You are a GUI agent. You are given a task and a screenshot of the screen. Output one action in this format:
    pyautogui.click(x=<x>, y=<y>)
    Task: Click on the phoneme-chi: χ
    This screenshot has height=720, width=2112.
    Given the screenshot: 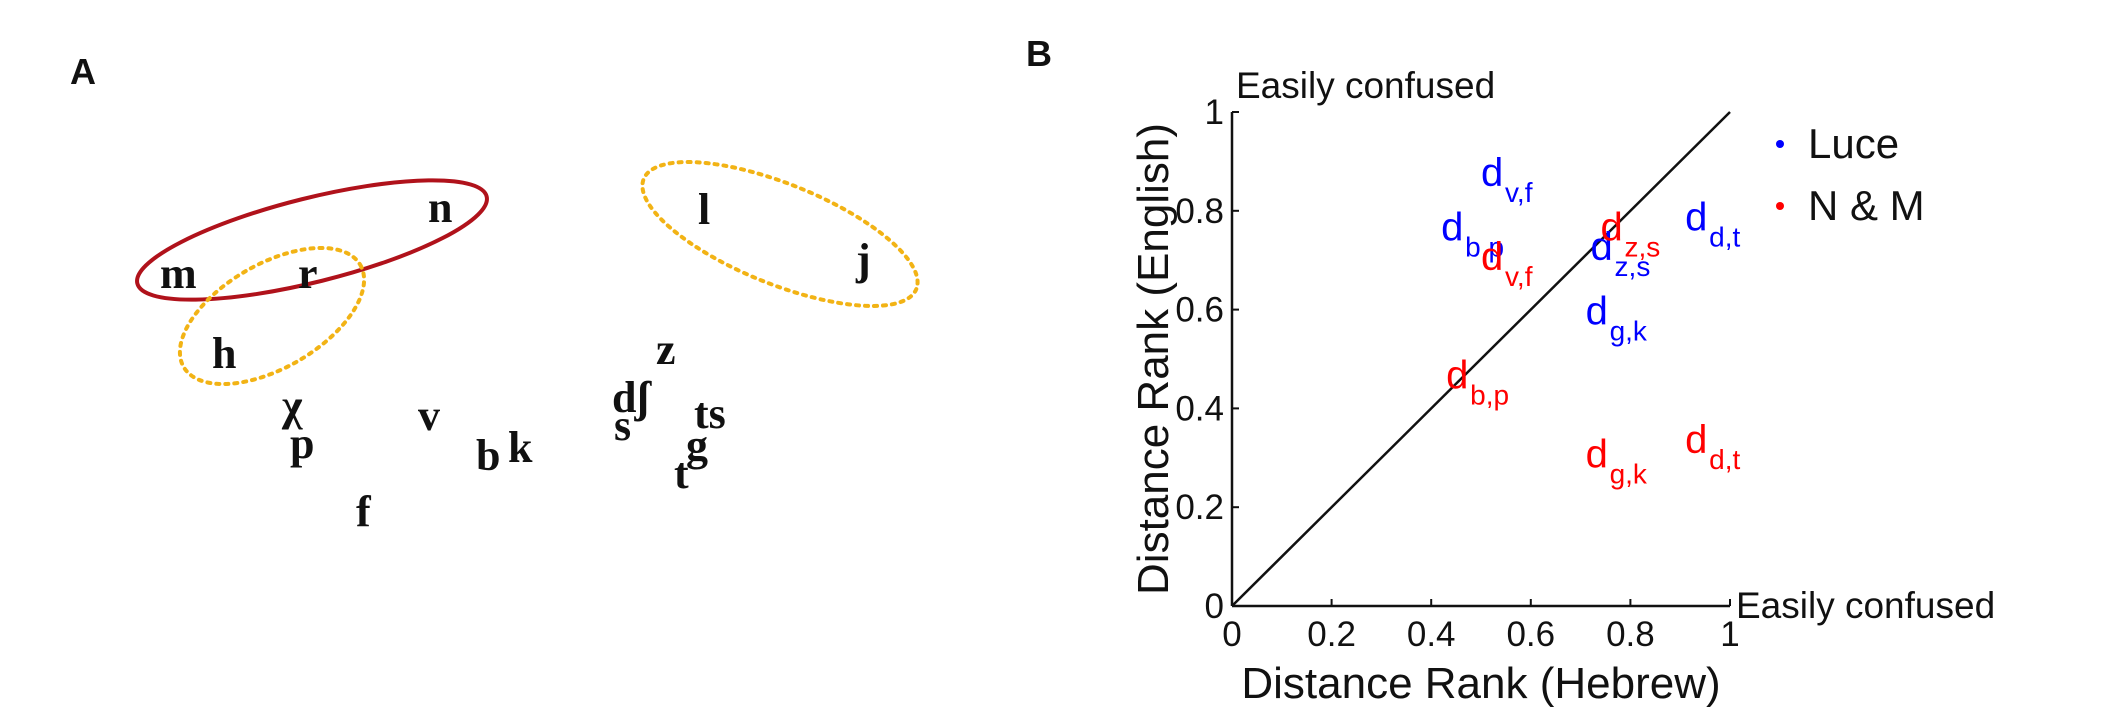 What is the action you would take?
    pyautogui.click(x=292, y=405)
    